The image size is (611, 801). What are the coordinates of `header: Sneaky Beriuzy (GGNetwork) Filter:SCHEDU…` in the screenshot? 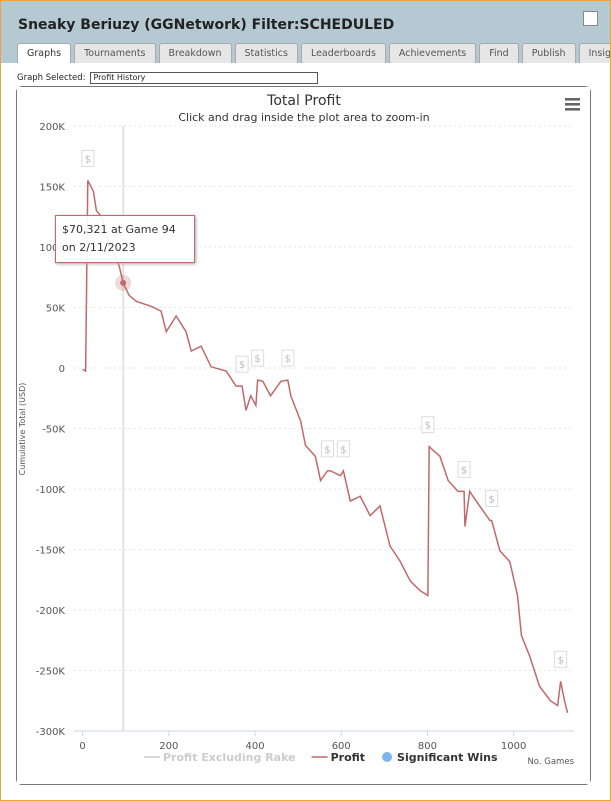 It's located at (305, 32).